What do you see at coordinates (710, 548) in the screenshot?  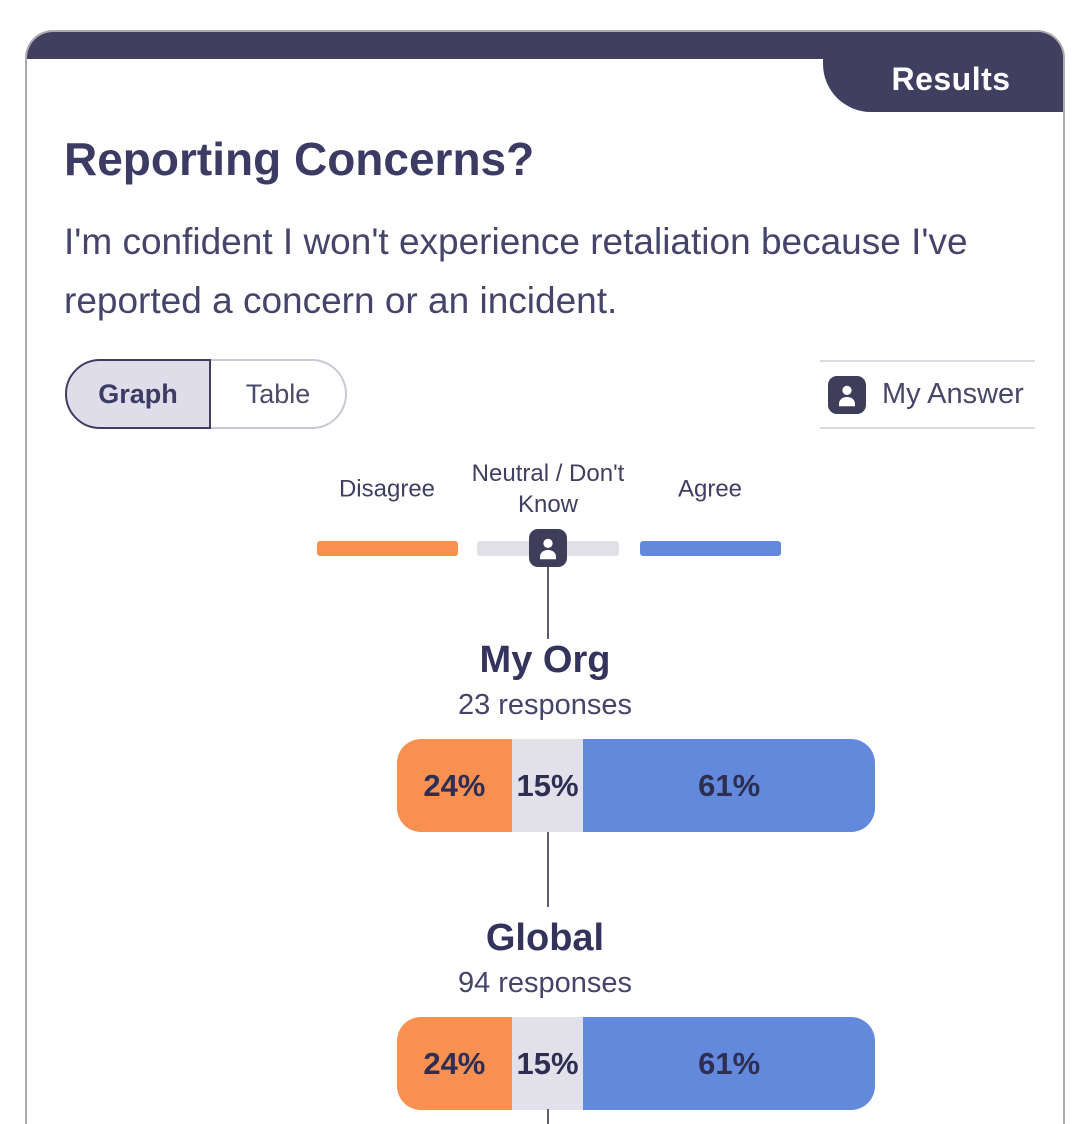 I see `legend-swatch-agree` at bounding box center [710, 548].